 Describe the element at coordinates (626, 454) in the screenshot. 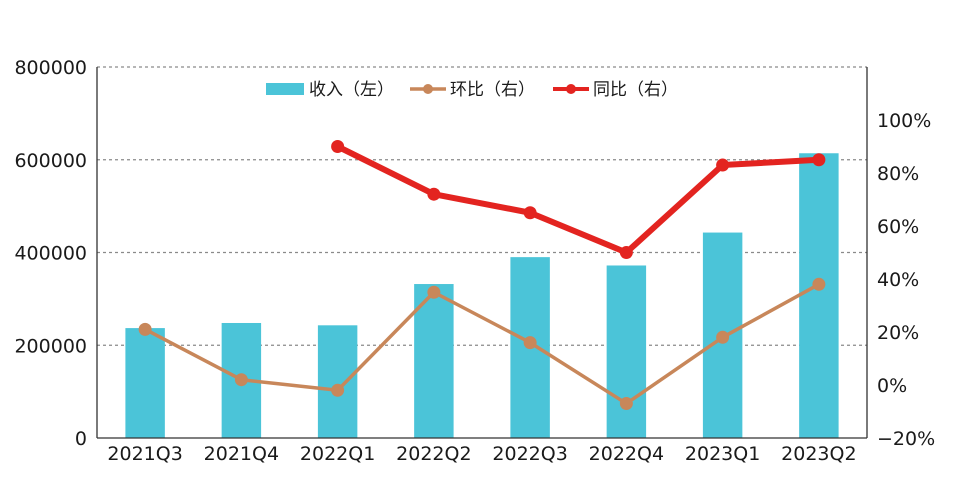

I see `x-tick-label: 2022Q4` at that location.